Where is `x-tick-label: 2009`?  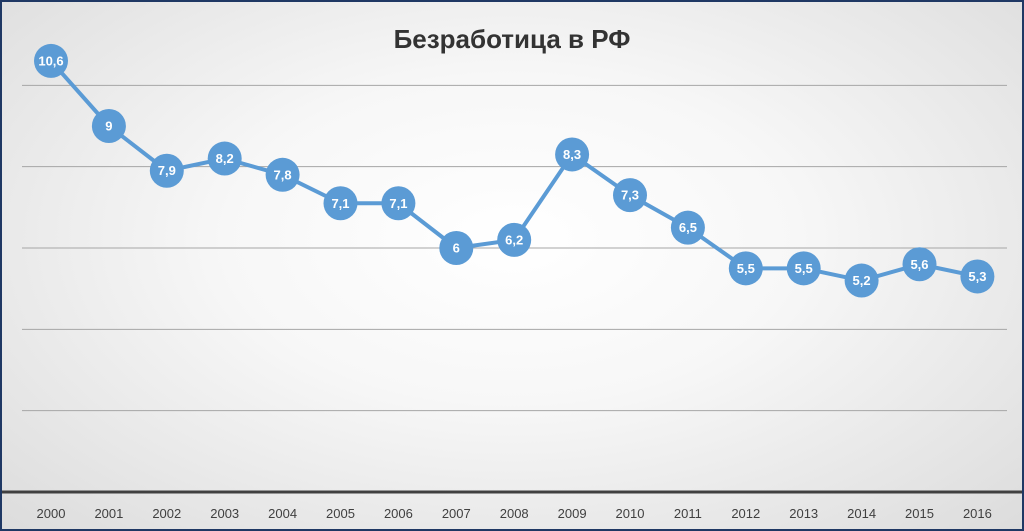
x-tick-label: 2009 is located at coordinates (572, 513).